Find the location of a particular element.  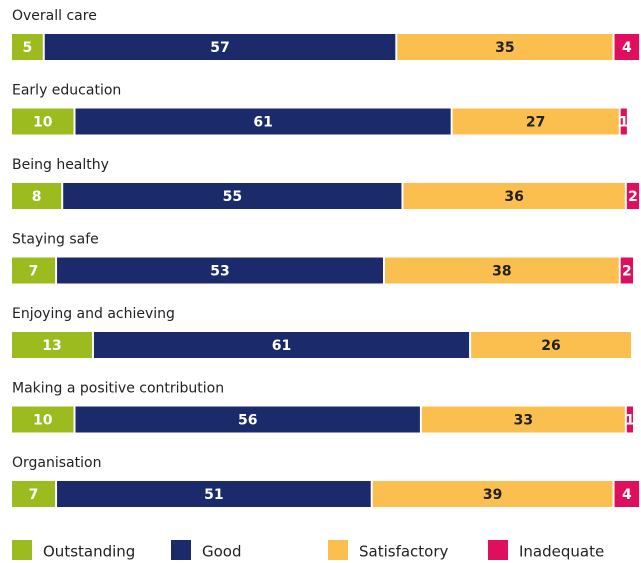

value-label: 13 is located at coordinates (51, 346).